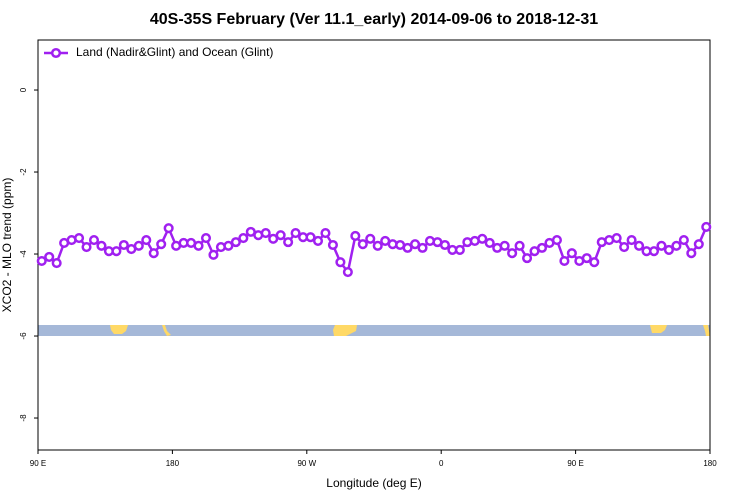  Describe the element at coordinates (441, 463) in the screenshot. I see `x-tick-label: 0` at that location.